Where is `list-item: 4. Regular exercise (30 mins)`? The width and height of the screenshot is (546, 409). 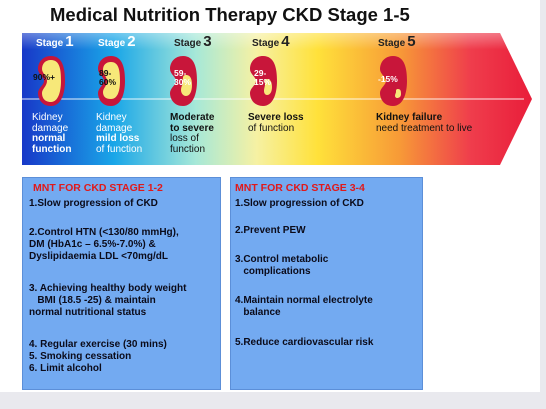
list-item: 4. Regular exercise (30 mins) is located at coordinates (98, 344).